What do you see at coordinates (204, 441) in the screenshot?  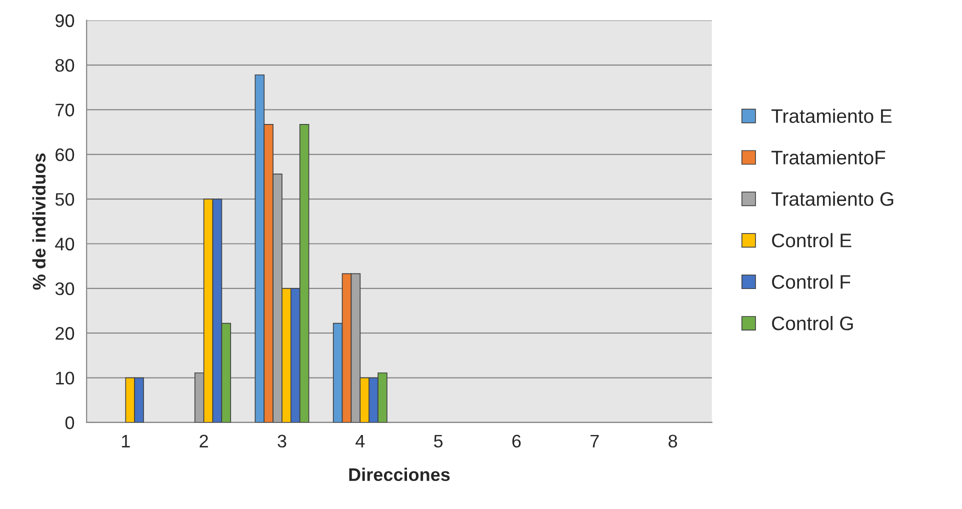 I see `x-tick-label: 2` at bounding box center [204, 441].